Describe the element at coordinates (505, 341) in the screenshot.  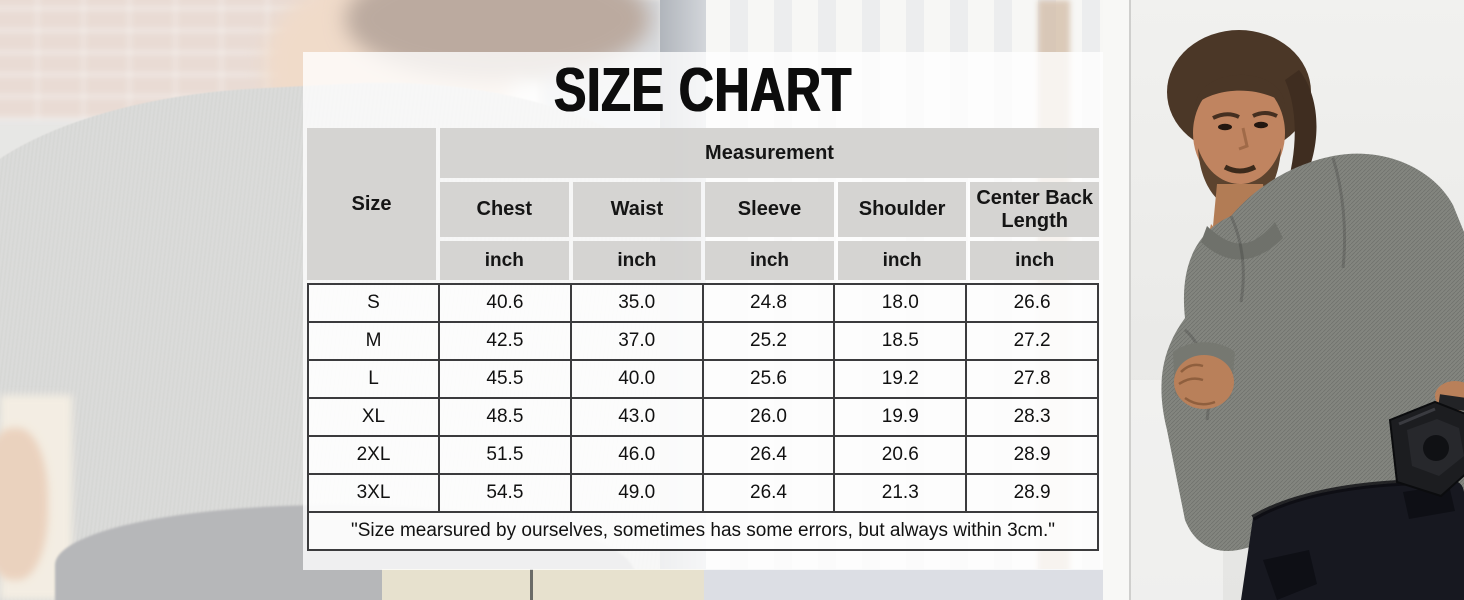
I see `value-cell: 42.5` at that location.